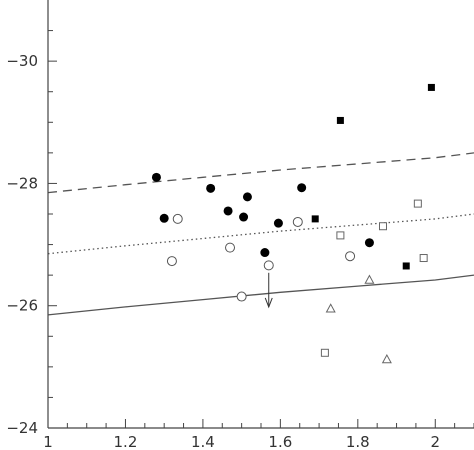 The width and height of the screenshot is (474, 450). What do you see at coordinates (358, 441) in the screenshot?
I see `x-tick-label: 1.8` at bounding box center [358, 441].